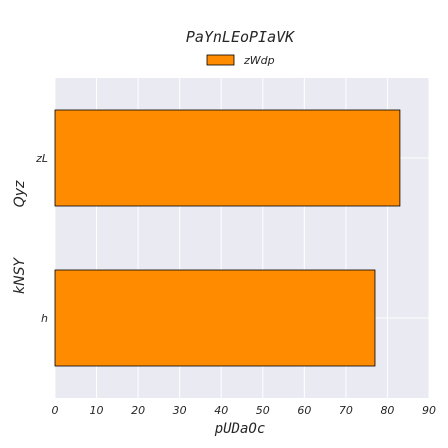 The image size is (448, 448). I want to click on y-tick-label: zL, so click(41, 158).